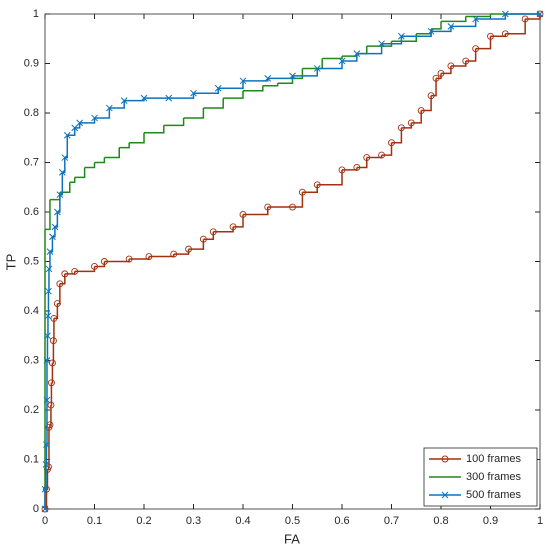  Describe the element at coordinates (10, 262) in the screenshot. I see `y-axis-label: TP` at that location.